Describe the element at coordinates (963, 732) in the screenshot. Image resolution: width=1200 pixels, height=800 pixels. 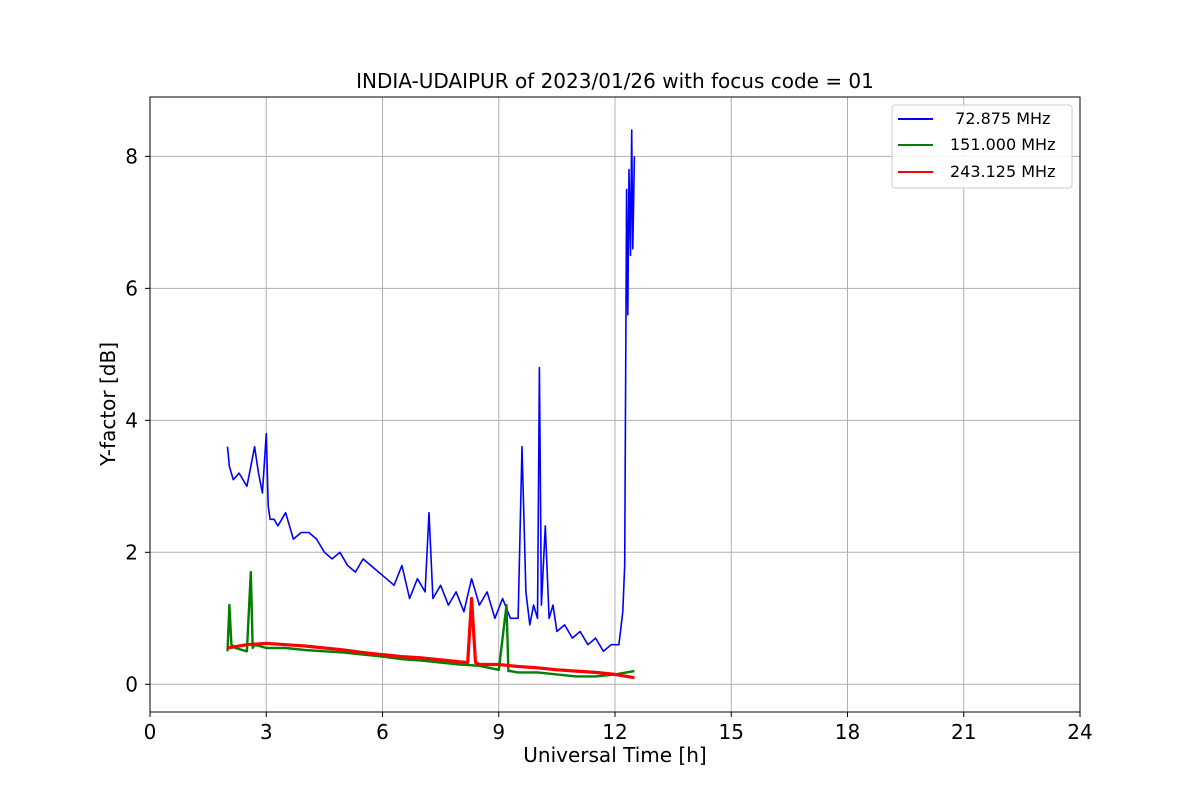
I see `x-tick-label: 21` at that location.